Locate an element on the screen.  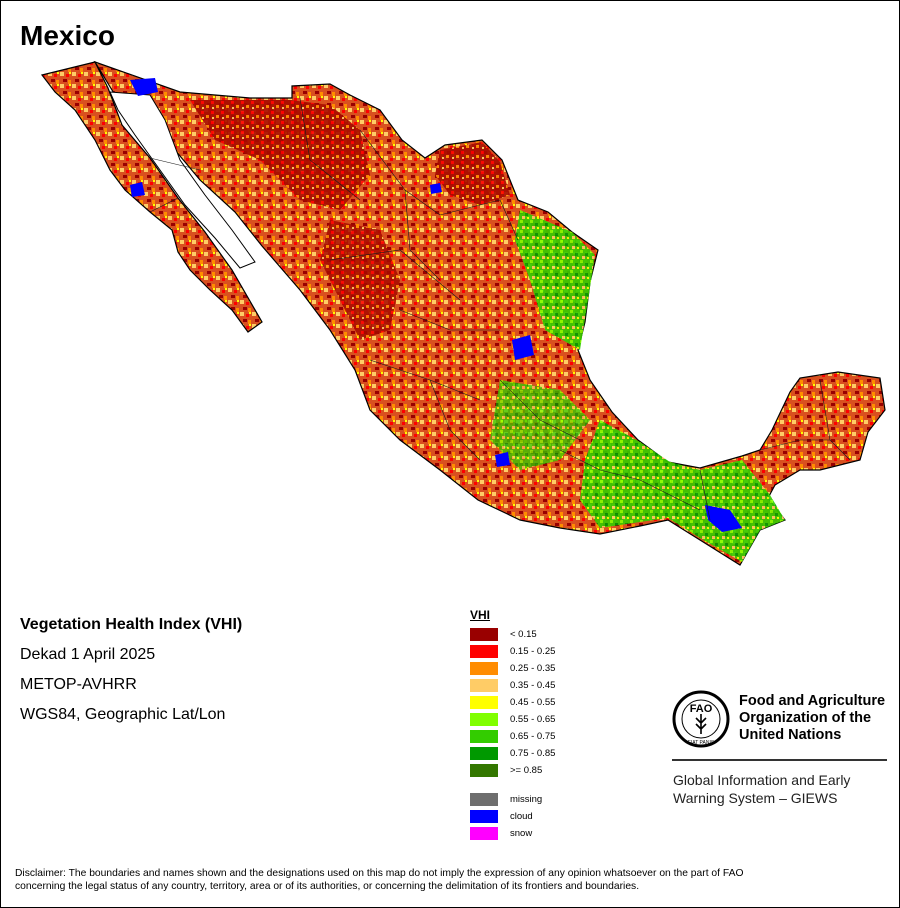
fao-logo-motto: FIAT PANIS is located at coordinates (701, 743).